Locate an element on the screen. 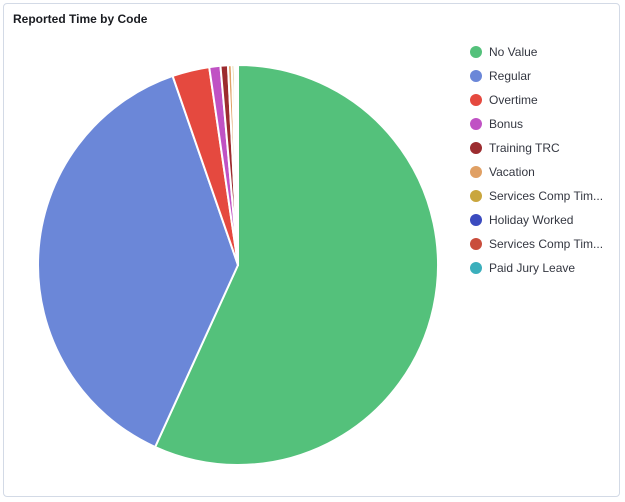  legend-item-2: Regular is located at coordinates (543, 76).